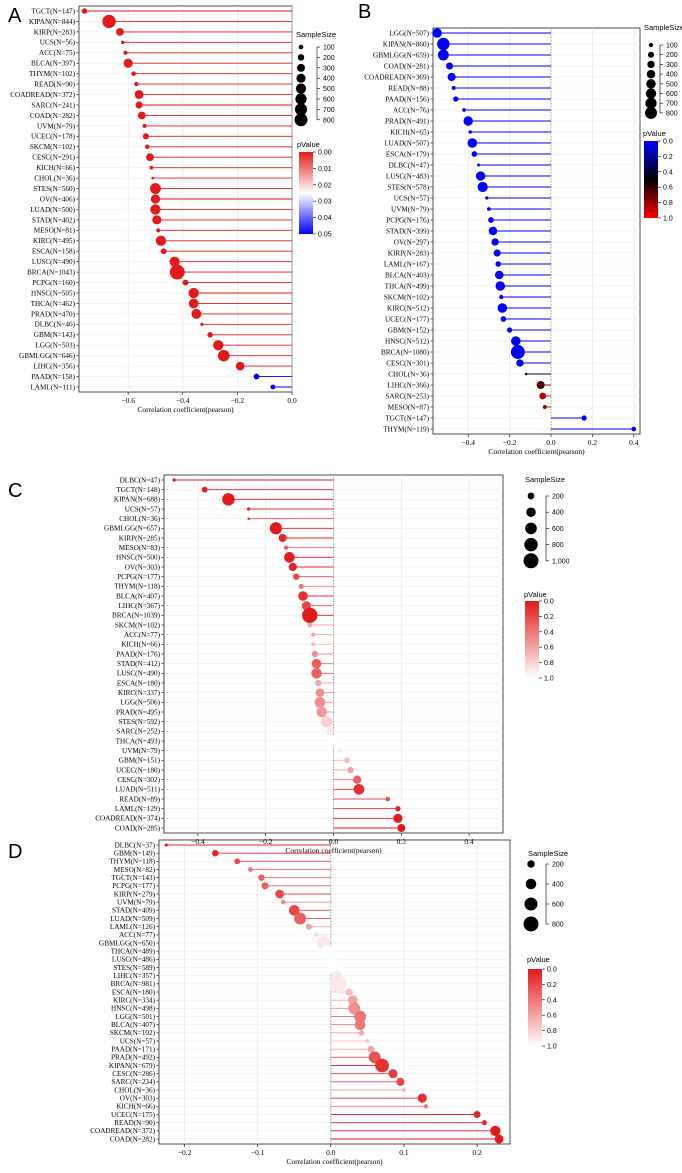 This screenshot has width=682, height=1173. I want to click on y-tick-label: UCS(N=57), so click(138, 1041).